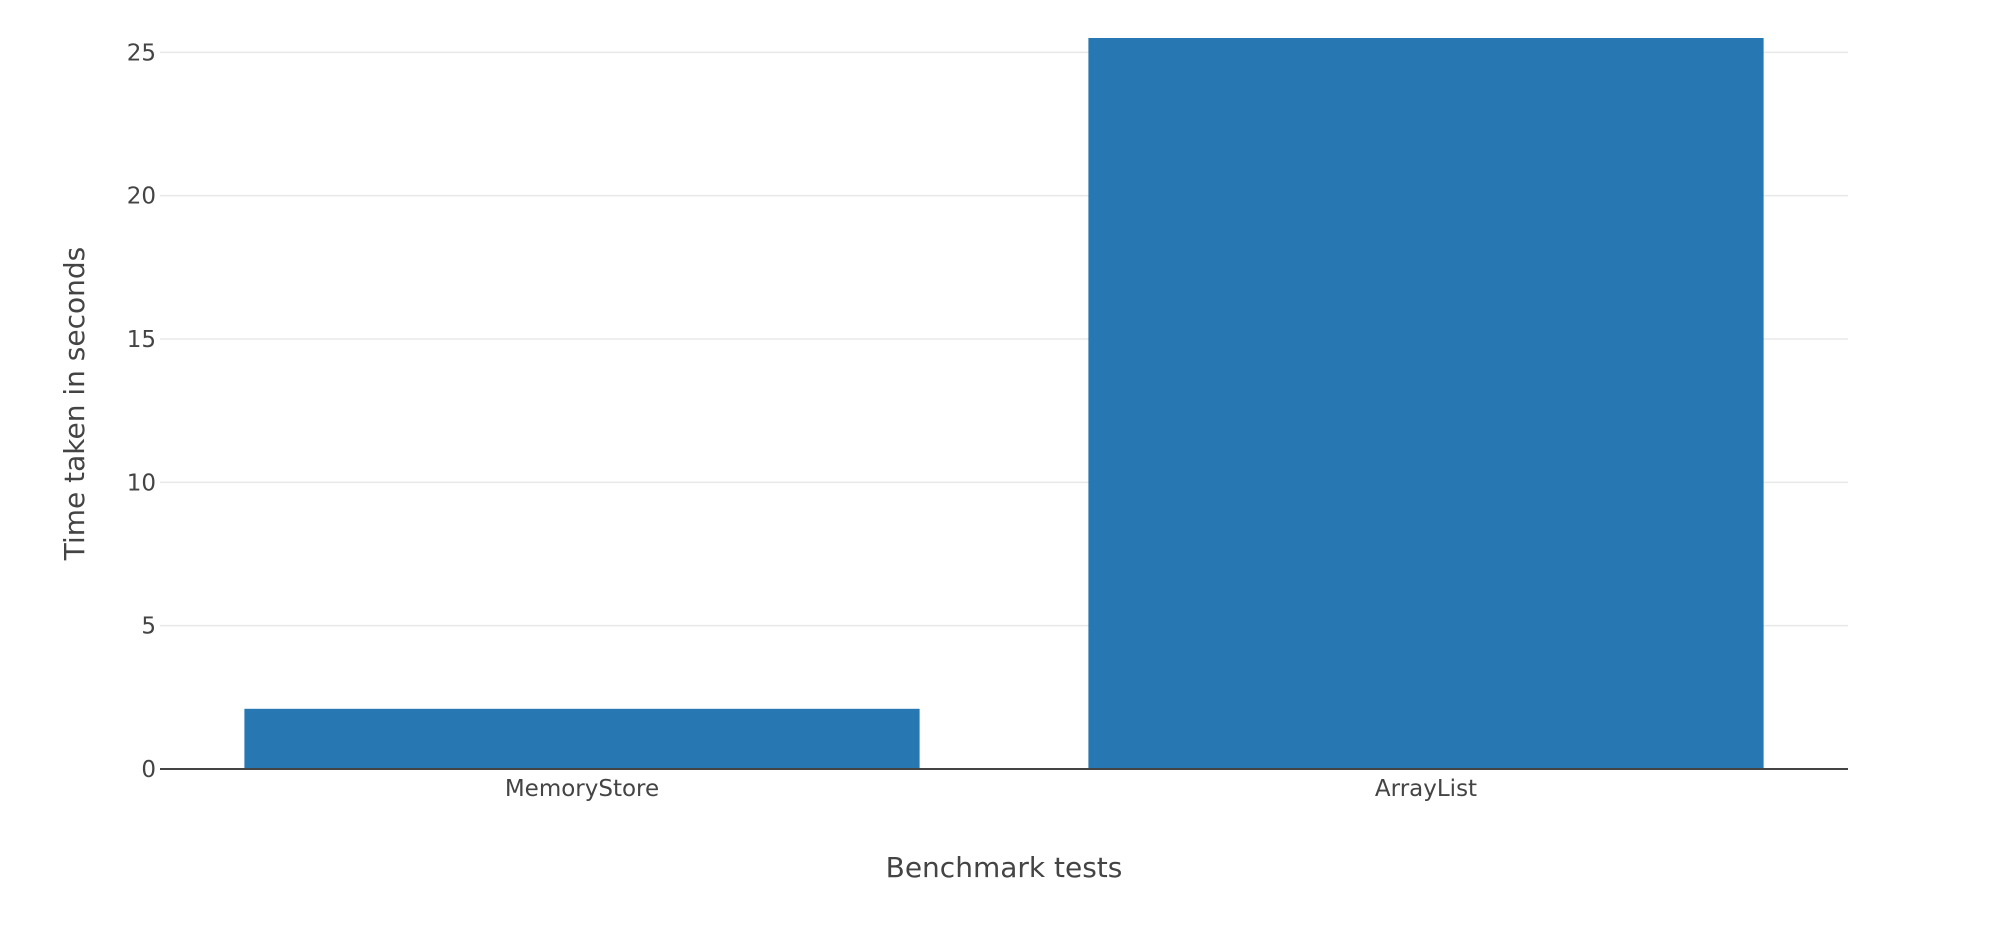 This screenshot has width=1996, height=929. What do you see at coordinates (141, 53) in the screenshot?
I see `y-tick-label: 25` at bounding box center [141, 53].